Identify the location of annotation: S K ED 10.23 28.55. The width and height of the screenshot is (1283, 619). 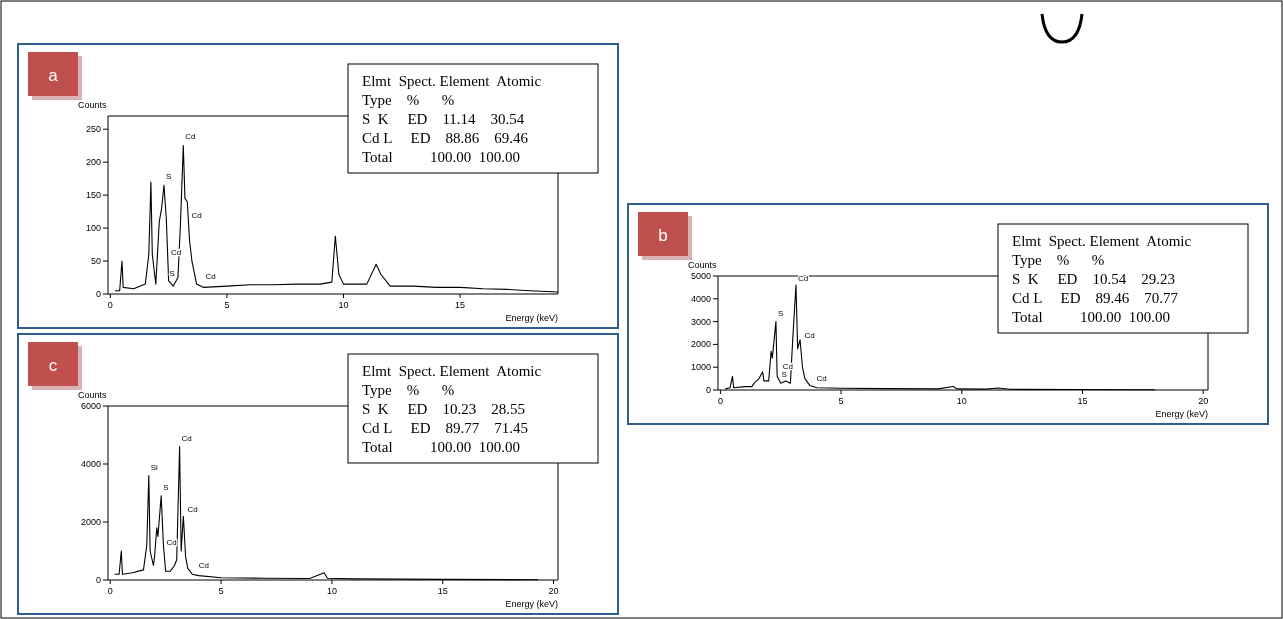
(443, 409).